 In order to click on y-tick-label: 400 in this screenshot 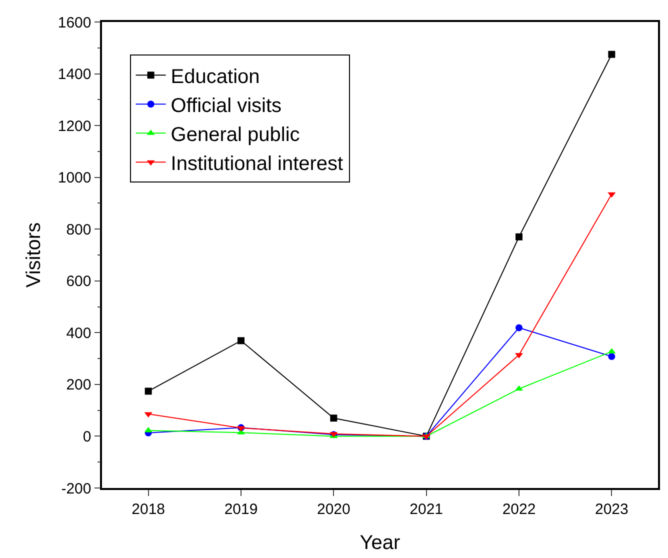, I will do `click(79, 333)`.